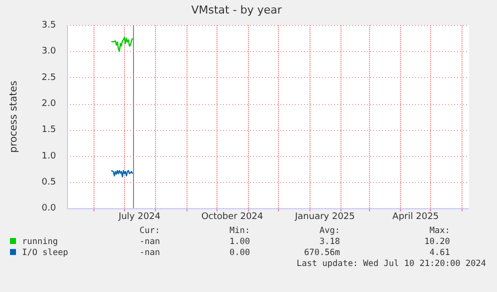  What do you see at coordinates (139, 217) in the screenshot?
I see `x-tick-label: July 2024` at bounding box center [139, 217].